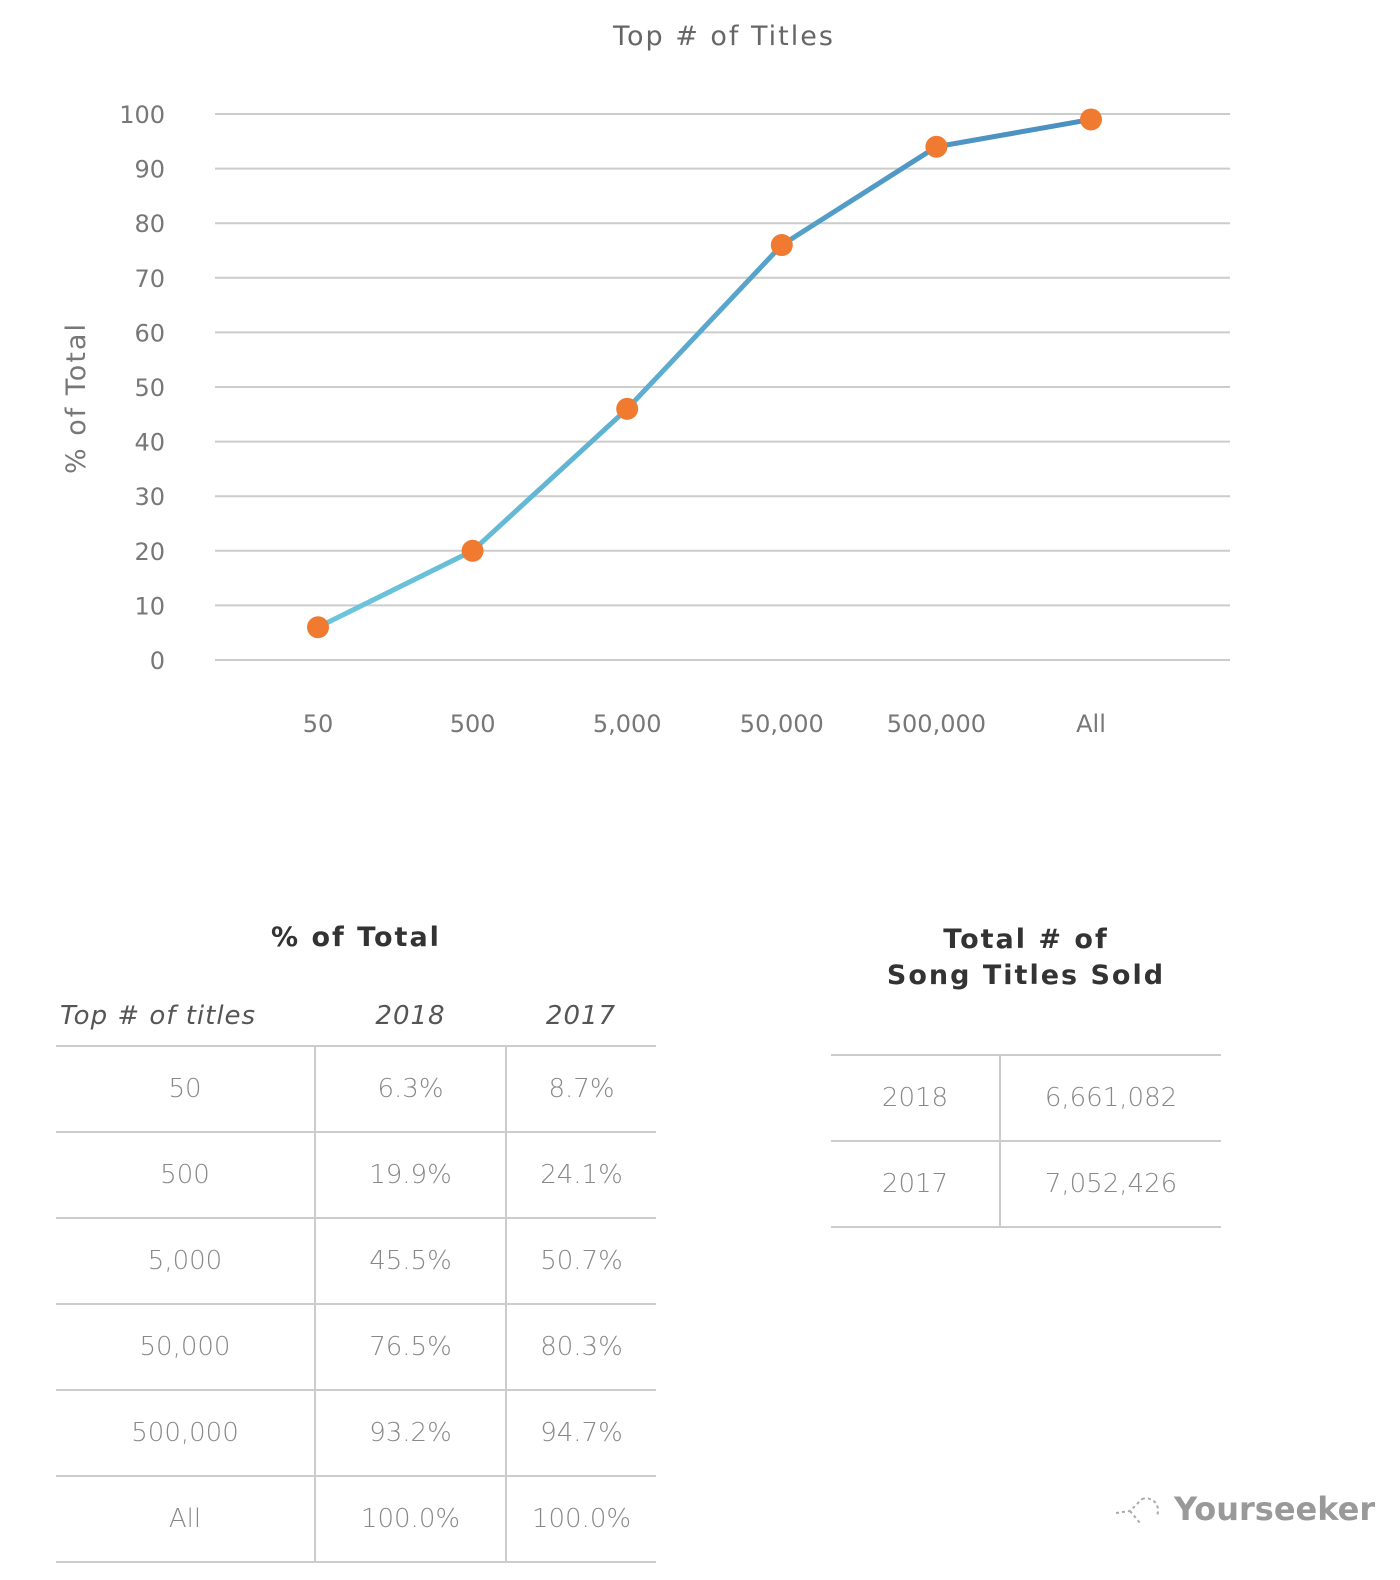  I want to click on table-cell: 6.3%, so click(410, 1089).